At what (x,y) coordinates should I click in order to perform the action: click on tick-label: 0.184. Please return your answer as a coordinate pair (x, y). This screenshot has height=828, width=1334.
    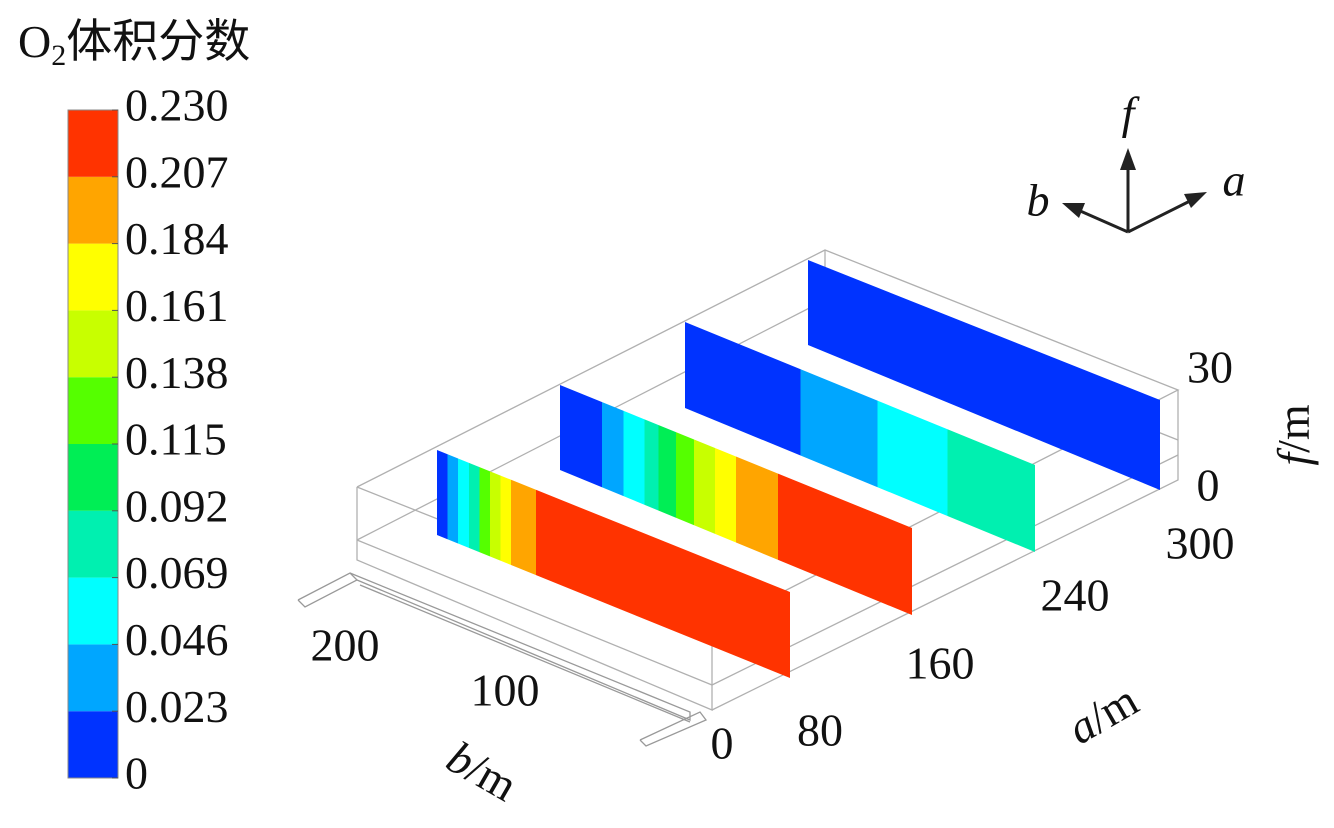
    Looking at the image, I should click on (177, 238).